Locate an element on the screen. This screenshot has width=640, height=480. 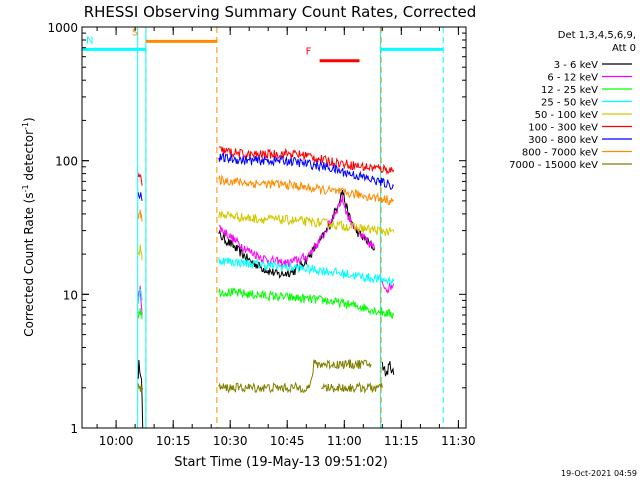
x-tick-label: 11:15 is located at coordinates (401, 441).